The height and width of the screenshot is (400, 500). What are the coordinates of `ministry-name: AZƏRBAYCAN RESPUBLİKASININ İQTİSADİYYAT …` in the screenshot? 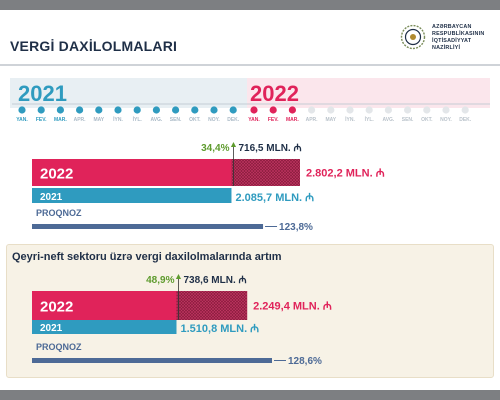 It's located at (458, 38).